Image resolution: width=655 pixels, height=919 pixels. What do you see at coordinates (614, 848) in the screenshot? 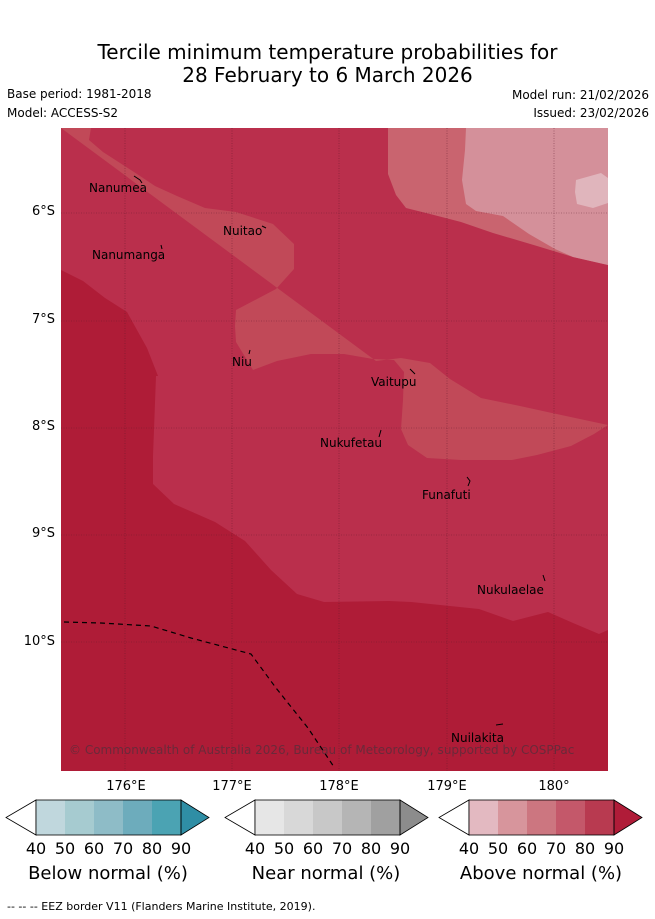
I see `colorbar-above-tick: 90` at bounding box center [614, 848].